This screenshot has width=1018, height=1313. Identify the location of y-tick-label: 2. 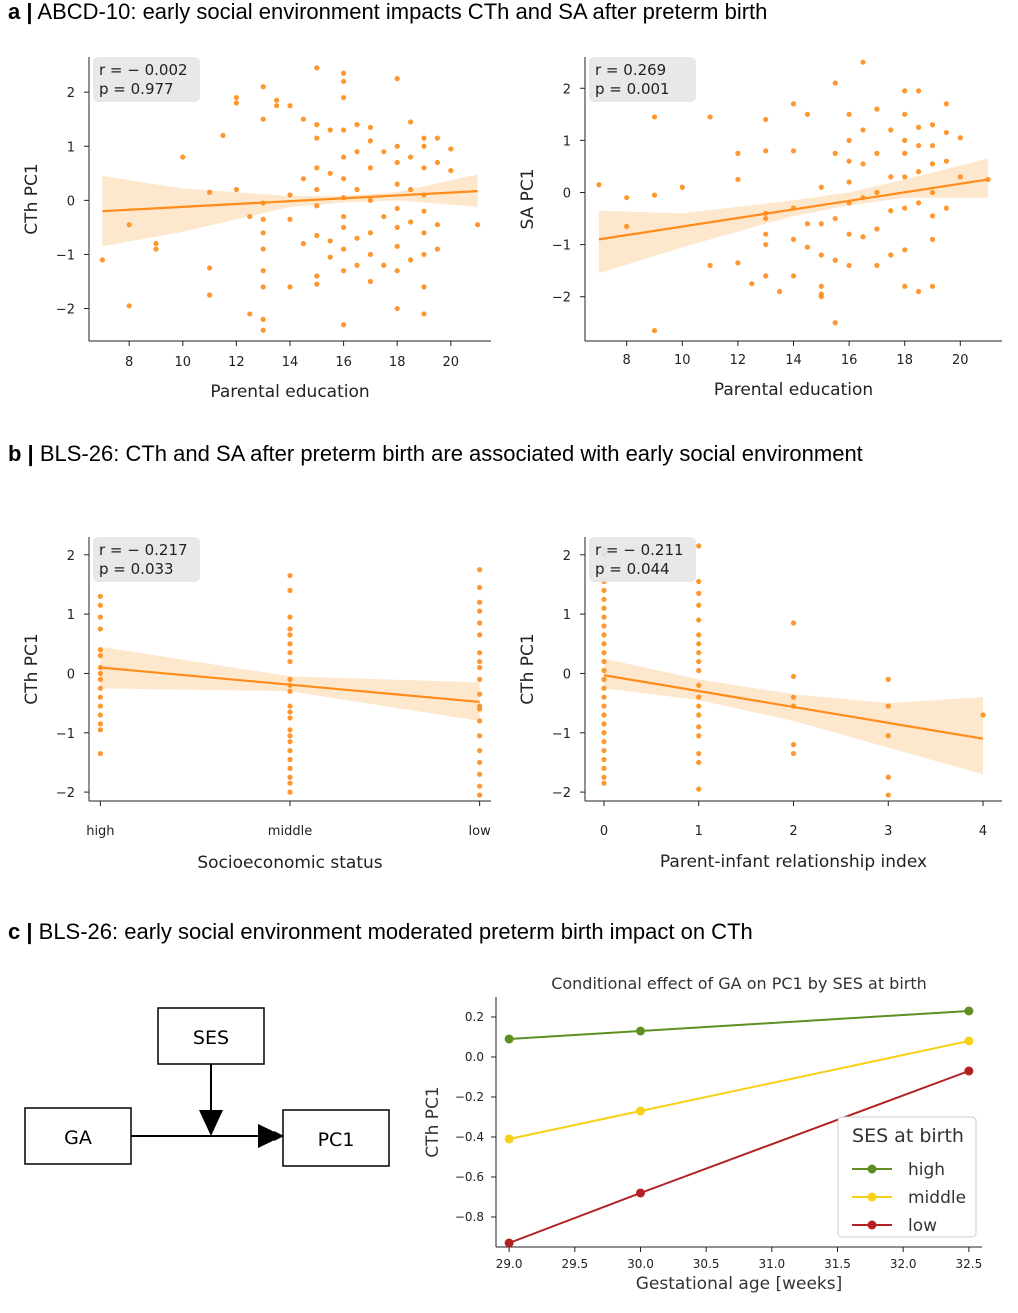
(567, 556).